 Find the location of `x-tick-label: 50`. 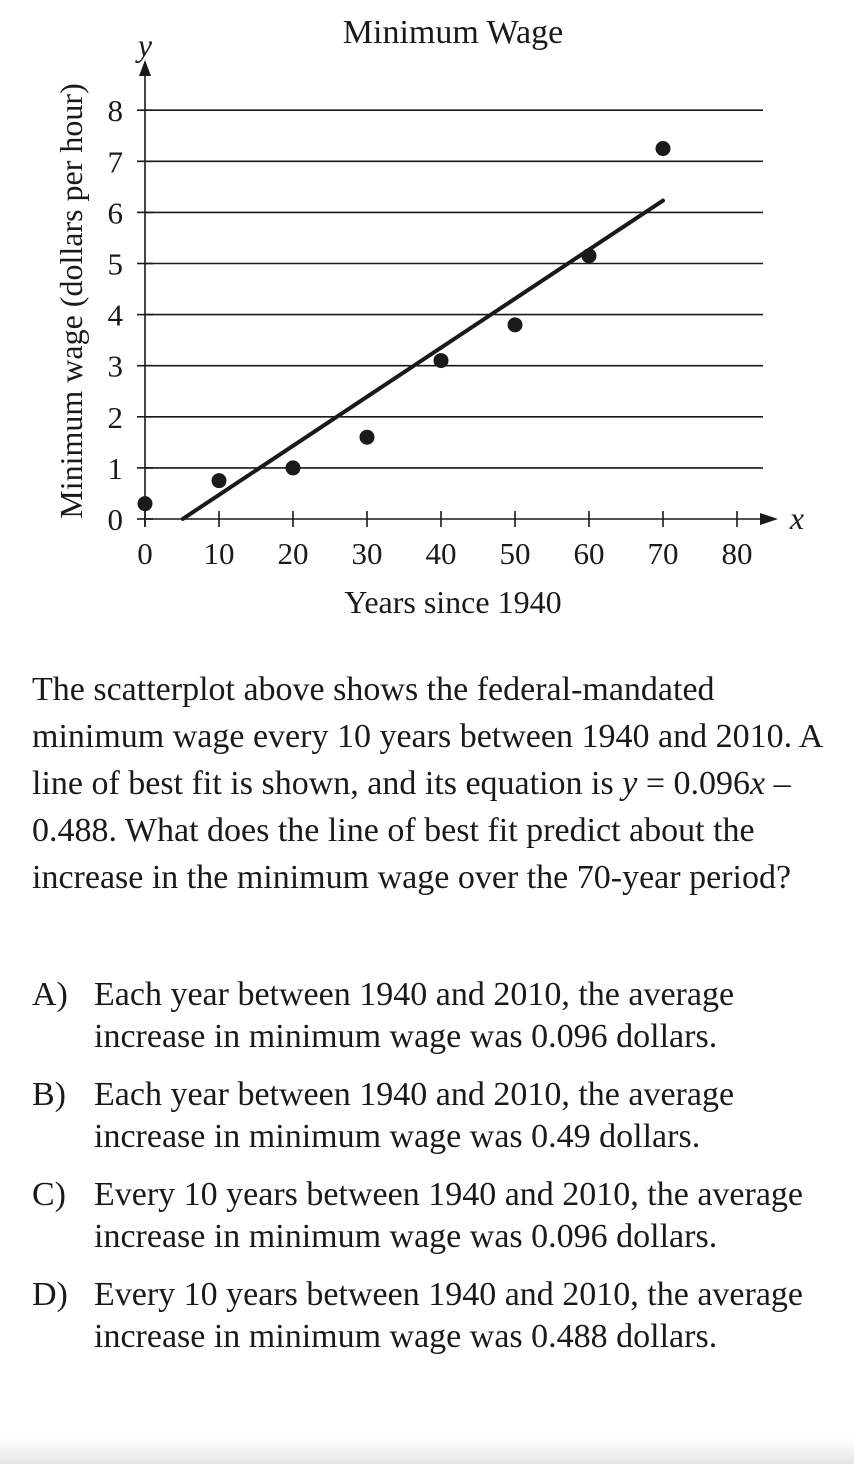

x-tick-label: 50 is located at coordinates (515, 553).